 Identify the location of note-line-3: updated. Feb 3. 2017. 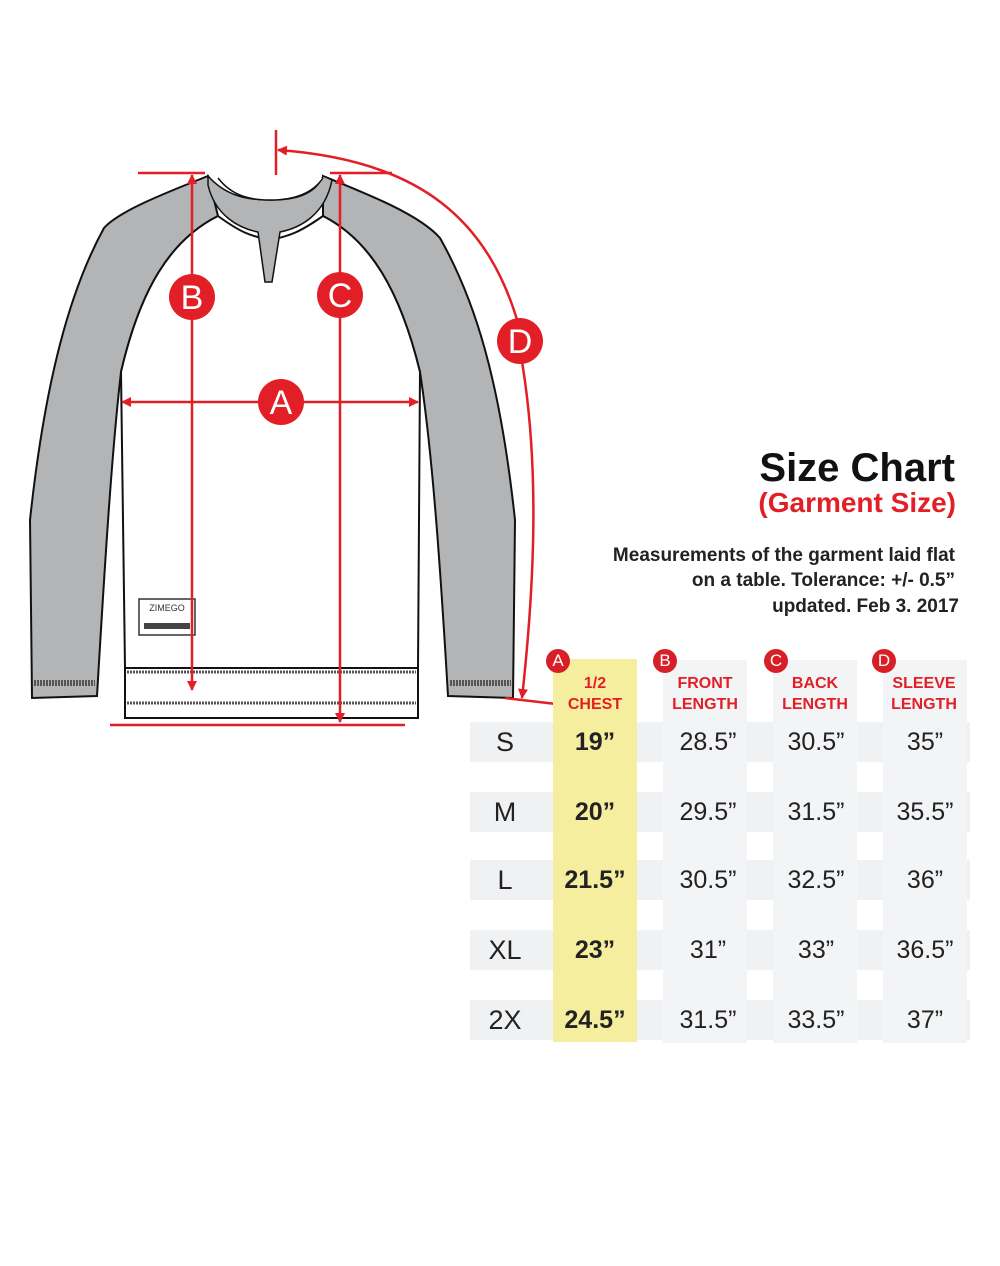
(865, 606).